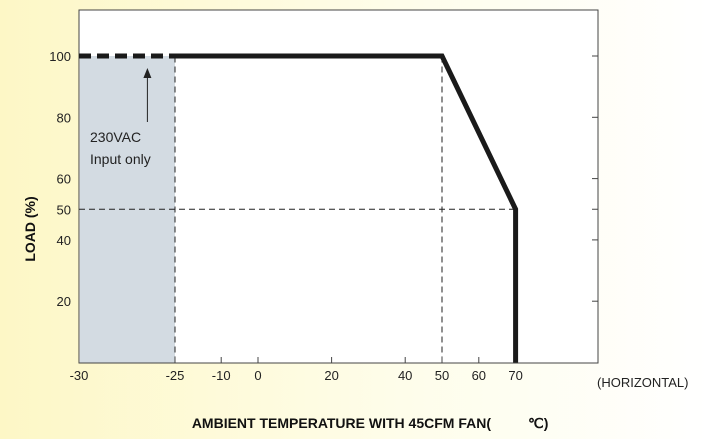  Describe the element at coordinates (538, 423) in the screenshot. I see `x-axis-unit: ℃)` at that location.